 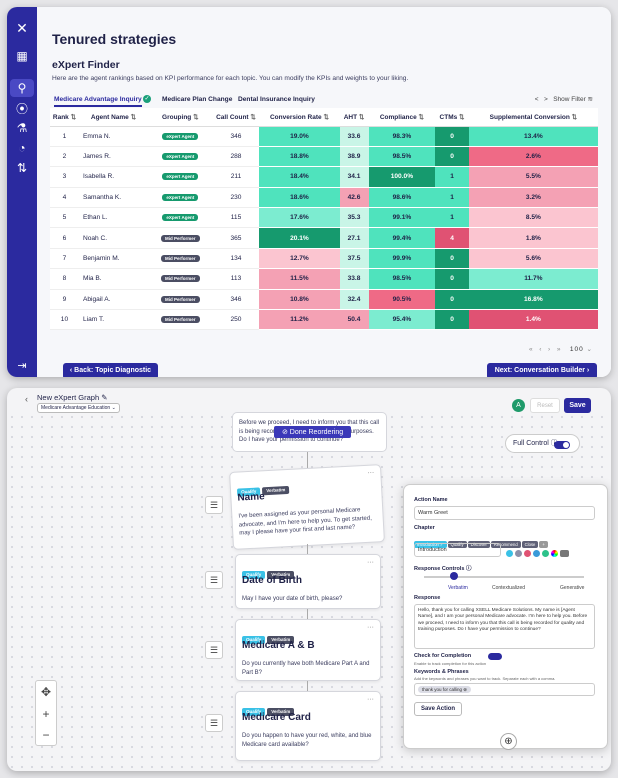 I want to click on tab-medicare-advantage: Medicare Advantage Inquiry, so click(x=98, y=101).